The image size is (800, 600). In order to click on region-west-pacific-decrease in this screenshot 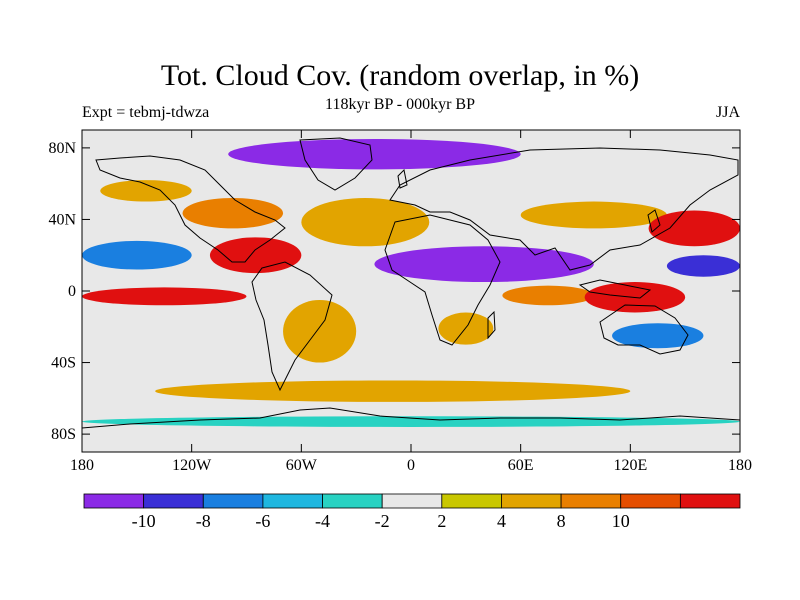, I will do `click(703, 266)`.